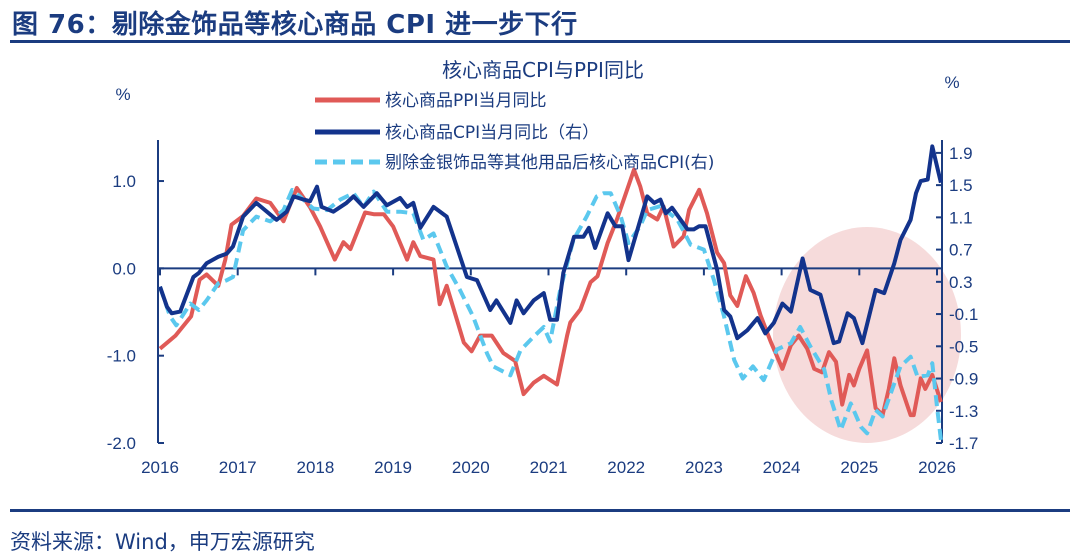 This screenshot has width=1080, height=557. I want to click on left-tick-label: -2.0, so click(121, 443).